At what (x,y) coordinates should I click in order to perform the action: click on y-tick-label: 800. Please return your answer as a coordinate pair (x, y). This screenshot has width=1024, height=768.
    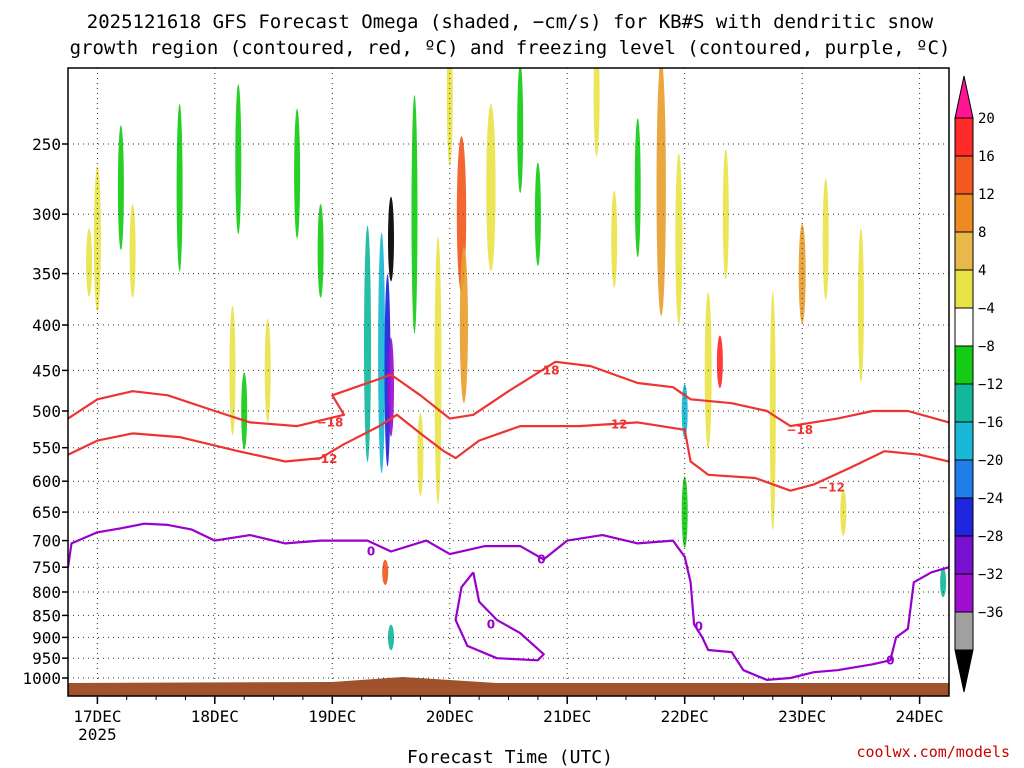
    Looking at the image, I should click on (46, 592).